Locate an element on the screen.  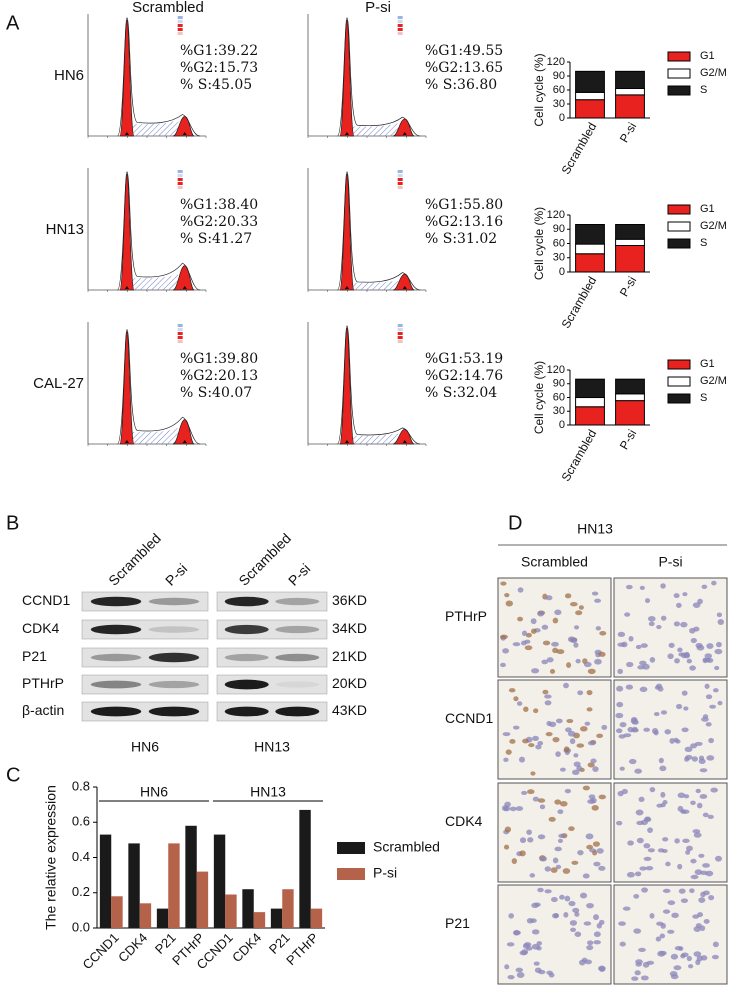
column-header: P-si is located at coordinates (299, 574).